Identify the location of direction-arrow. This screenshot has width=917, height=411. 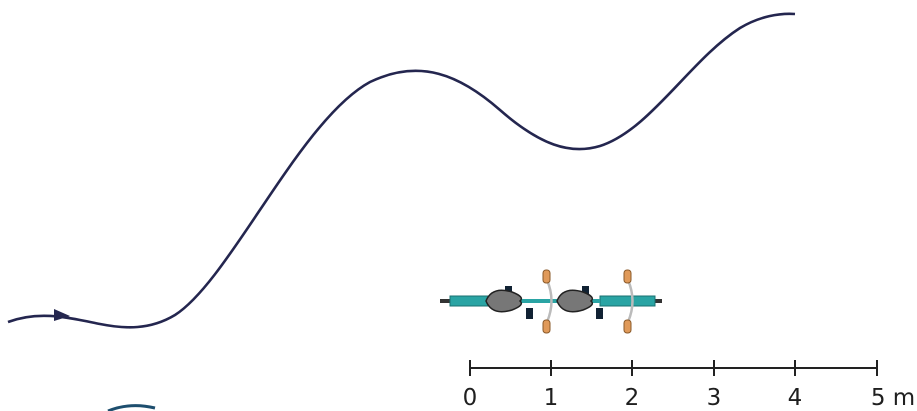
(62, 315).